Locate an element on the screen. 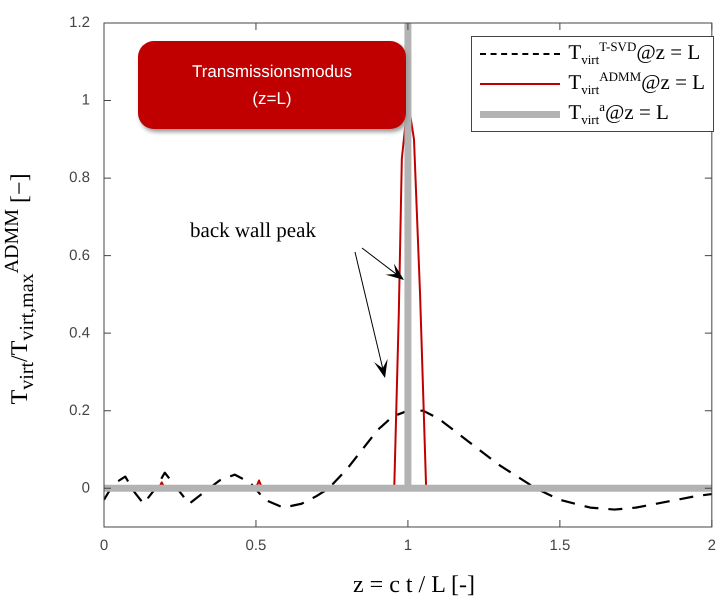  y-tick-label: 1.2 is located at coordinates (79, 23).